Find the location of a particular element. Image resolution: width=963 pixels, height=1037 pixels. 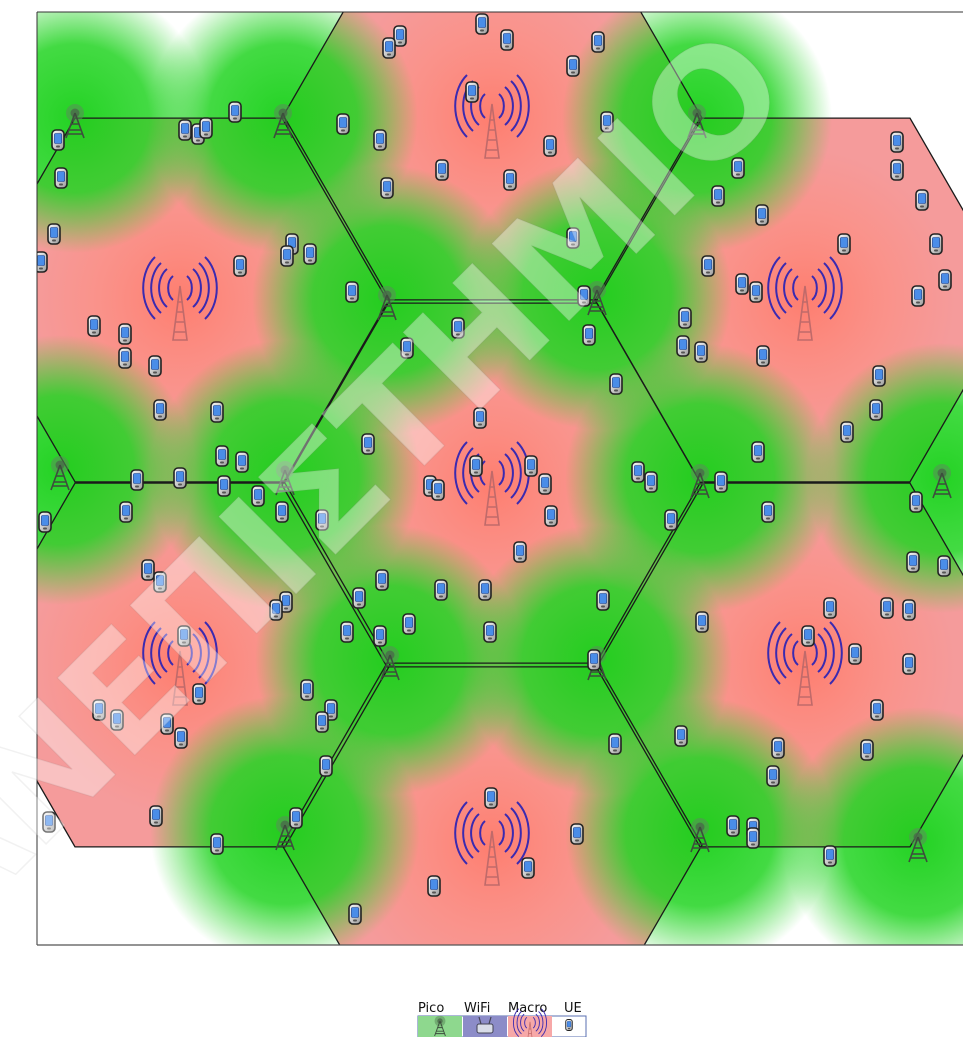

phone-icon is located at coordinates (569, 1025).